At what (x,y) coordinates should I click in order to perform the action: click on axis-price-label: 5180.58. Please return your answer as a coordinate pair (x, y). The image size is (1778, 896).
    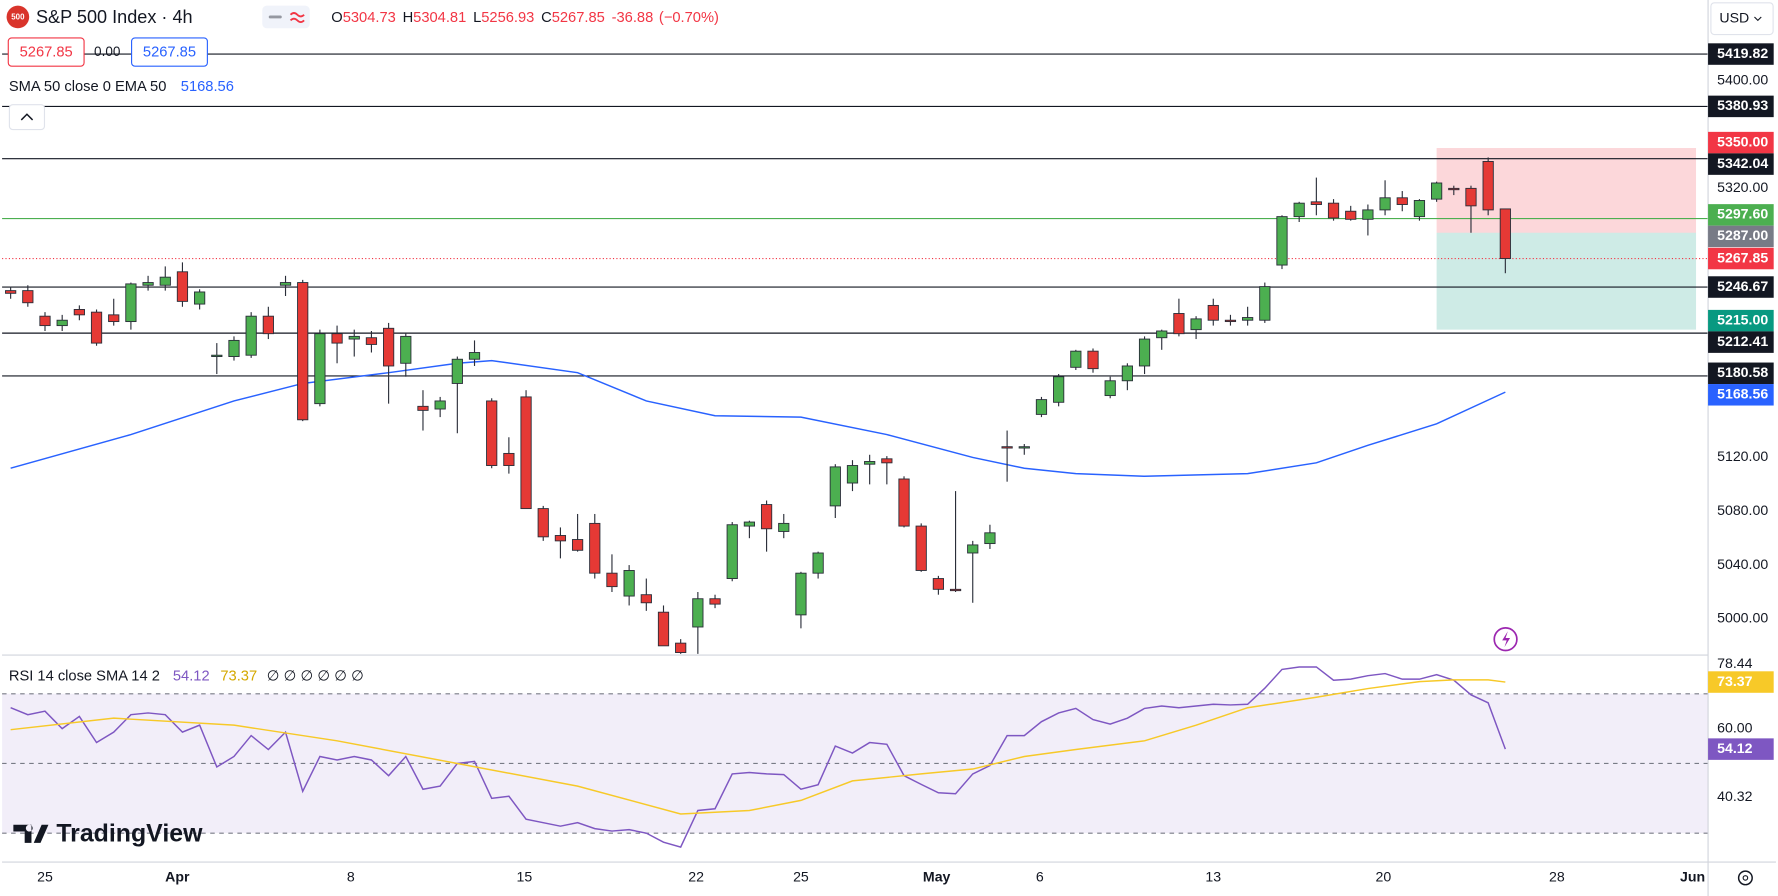
    Looking at the image, I should click on (1742, 372).